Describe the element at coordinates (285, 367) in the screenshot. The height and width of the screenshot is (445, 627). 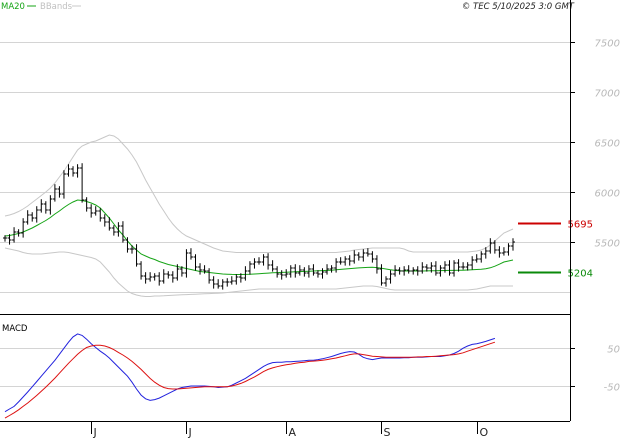
I see `macd-grid` at that location.